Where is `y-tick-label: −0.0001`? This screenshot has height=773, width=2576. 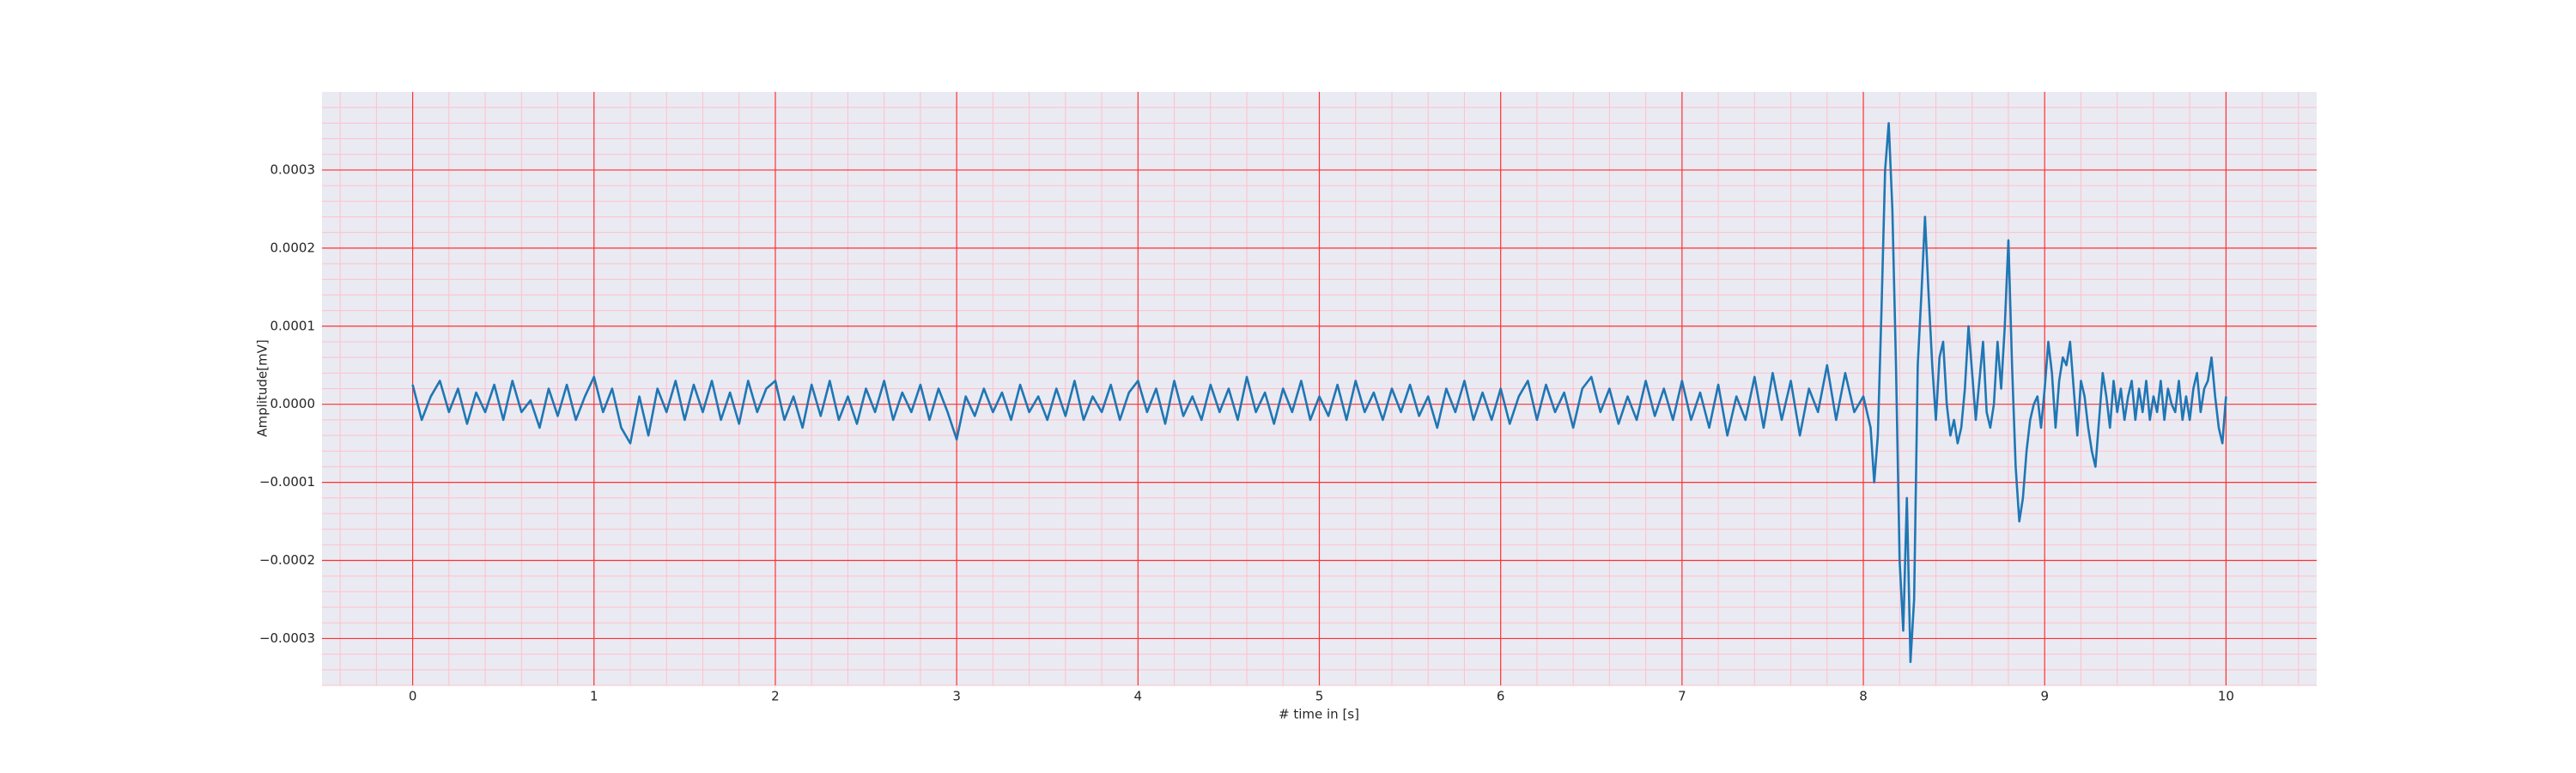
y-tick-label: −0.0001 is located at coordinates (287, 482).